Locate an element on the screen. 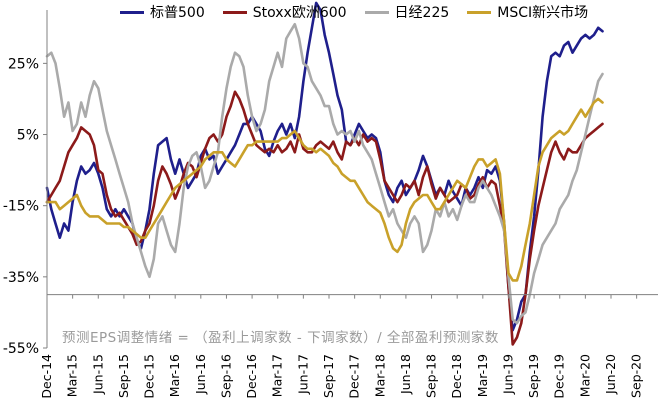 This screenshot has width=663, height=406. x-tick-label: Jun-15 is located at coordinates (97, 374).